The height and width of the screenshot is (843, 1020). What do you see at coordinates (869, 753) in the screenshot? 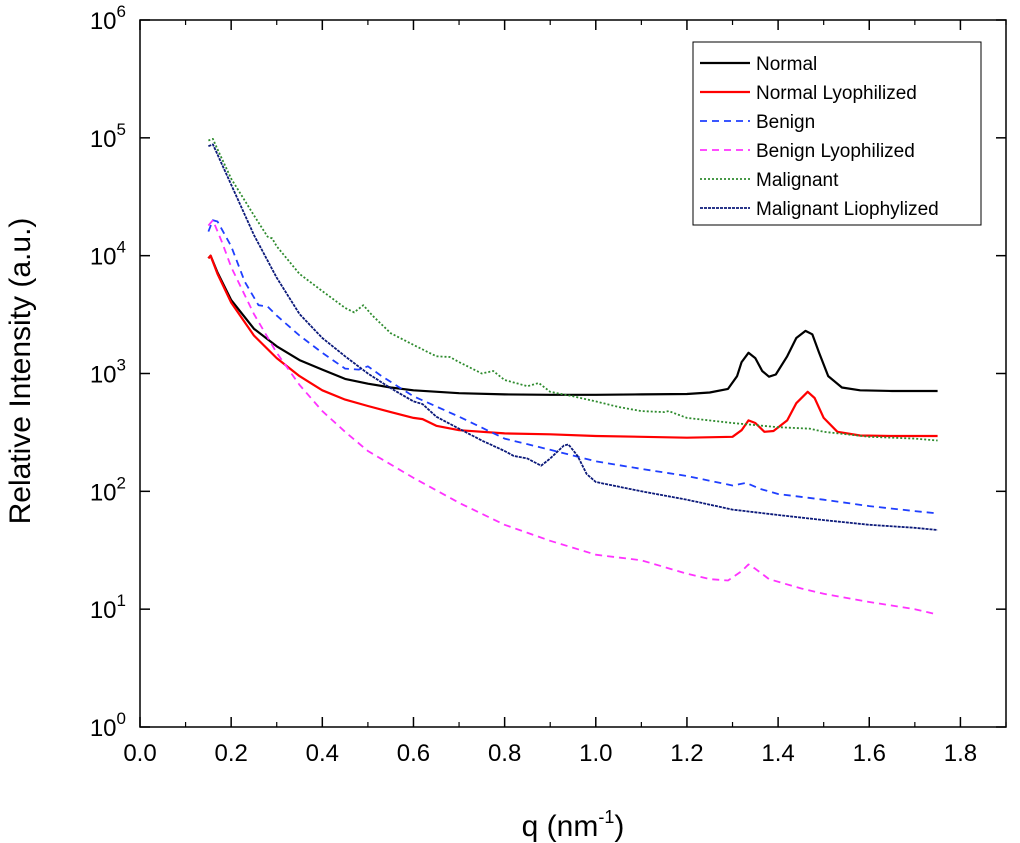
I see `x-tick-label: 1.6` at bounding box center [869, 753].